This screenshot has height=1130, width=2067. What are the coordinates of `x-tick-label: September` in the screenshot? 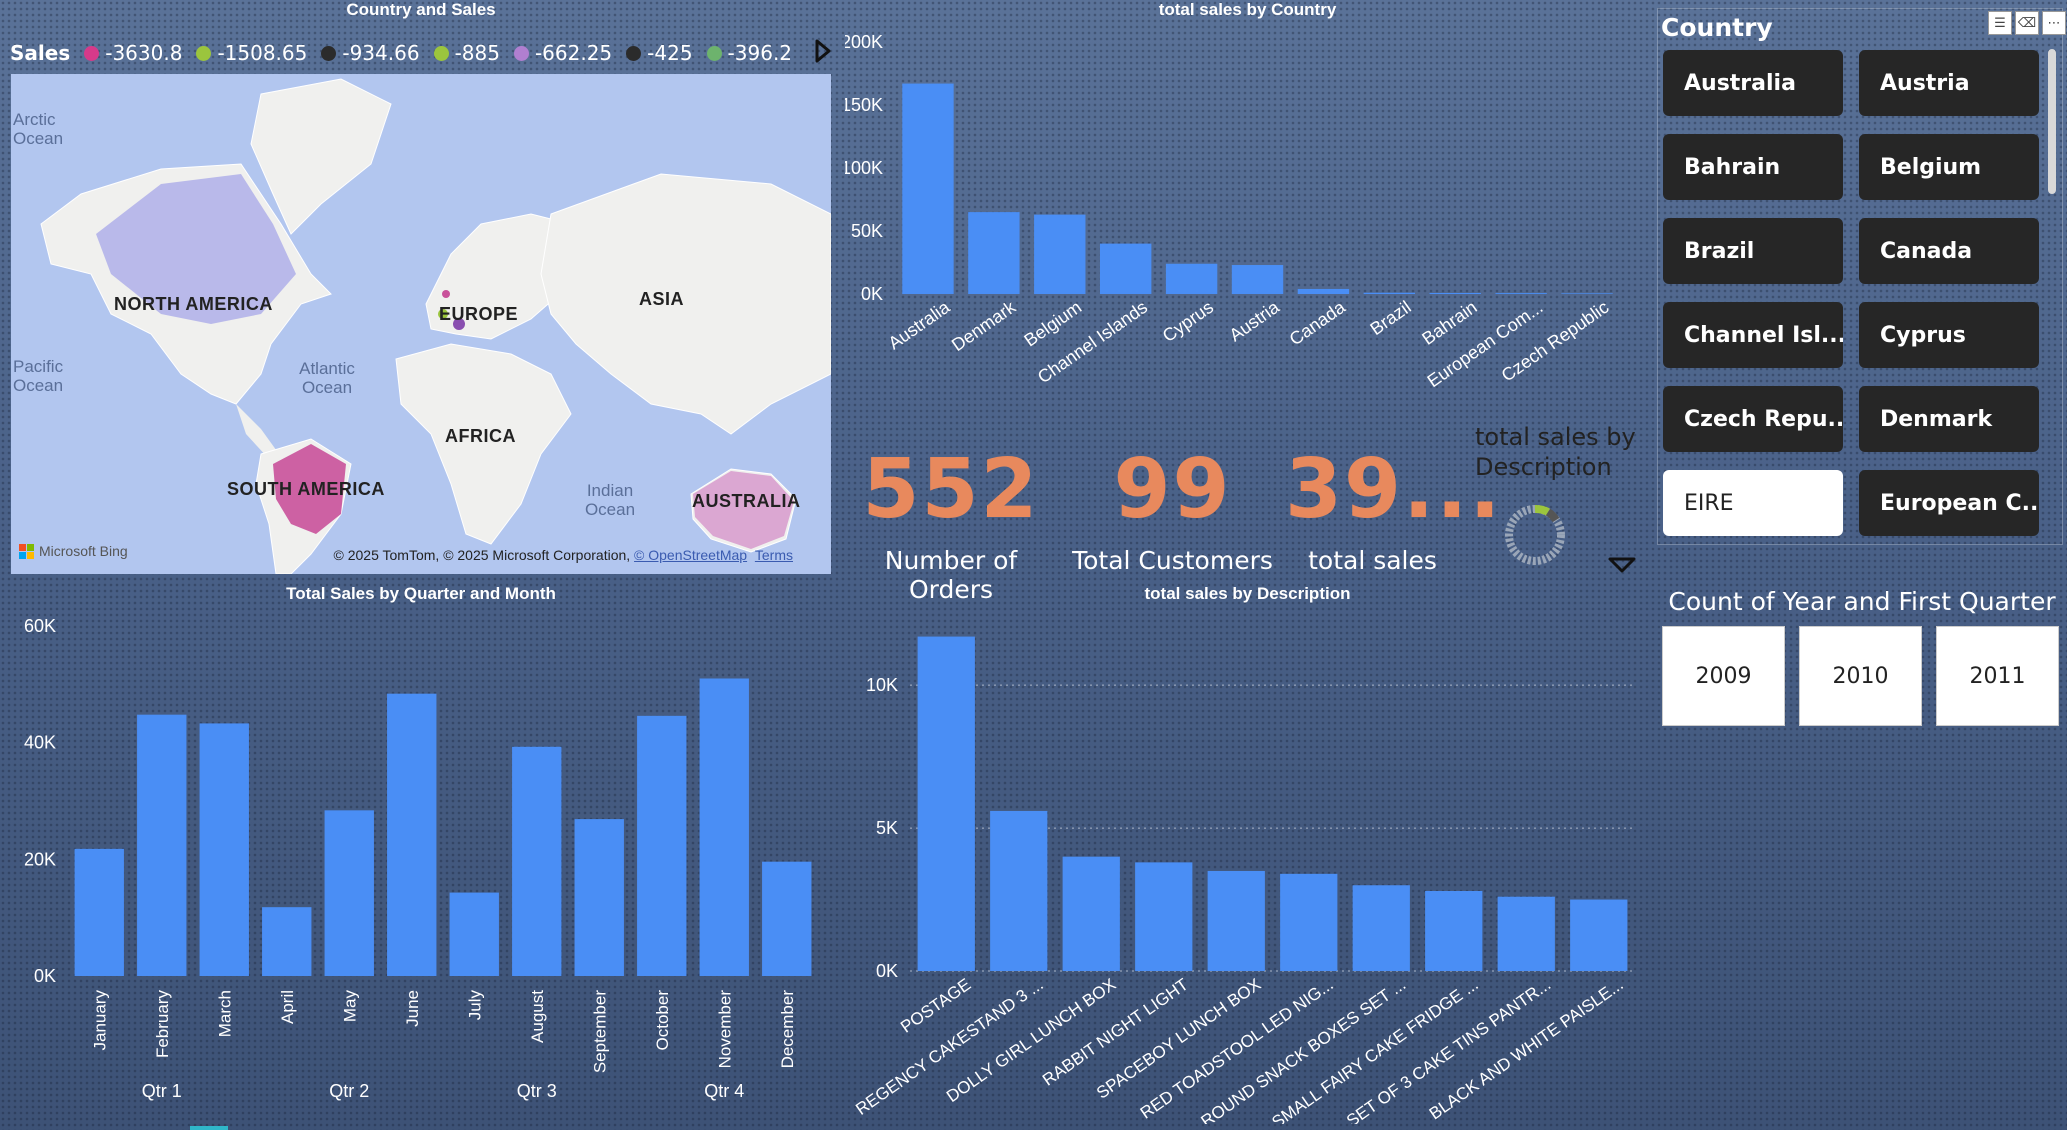 It's located at (599, 1031).